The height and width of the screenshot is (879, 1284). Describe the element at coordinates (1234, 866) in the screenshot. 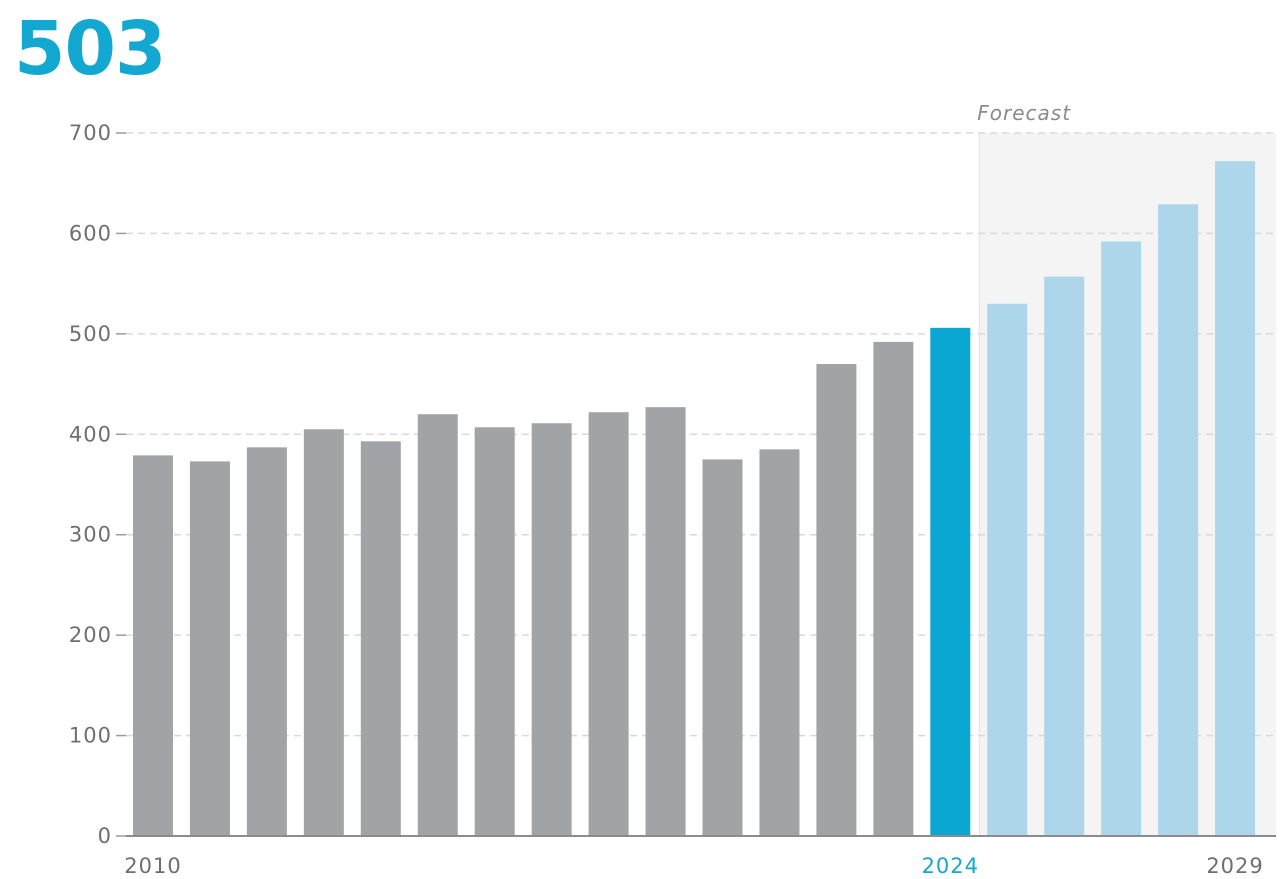

I see `x-tick-label-2029: 2029` at that location.